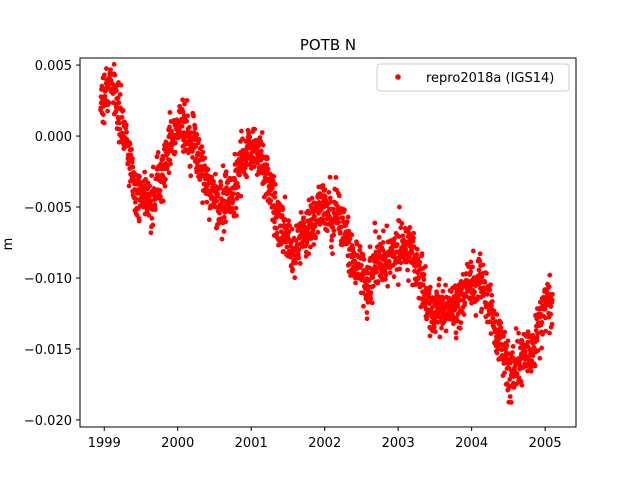  What do you see at coordinates (473, 77) in the screenshot?
I see `legend: repro2018a (IGS14)` at bounding box center [473, 77].